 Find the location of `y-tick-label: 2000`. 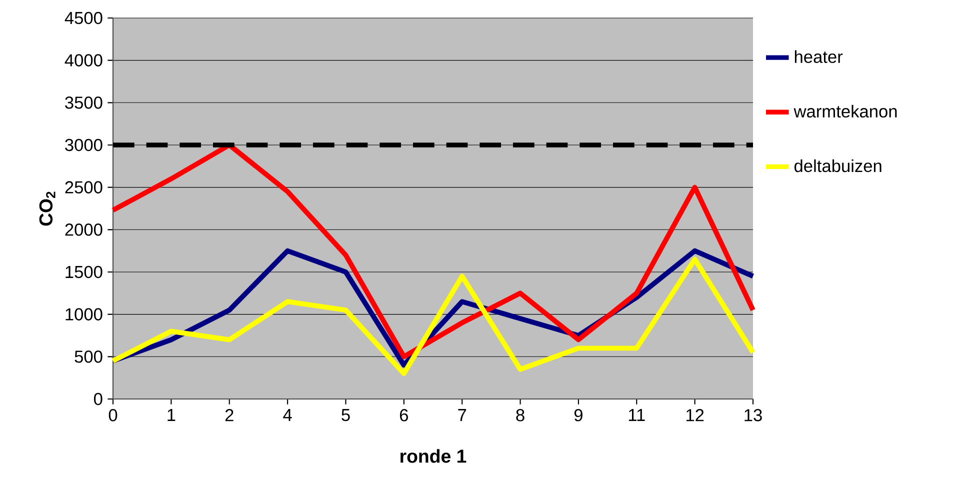

y-tick-label: 2000 is located at coordinates (83, 230).